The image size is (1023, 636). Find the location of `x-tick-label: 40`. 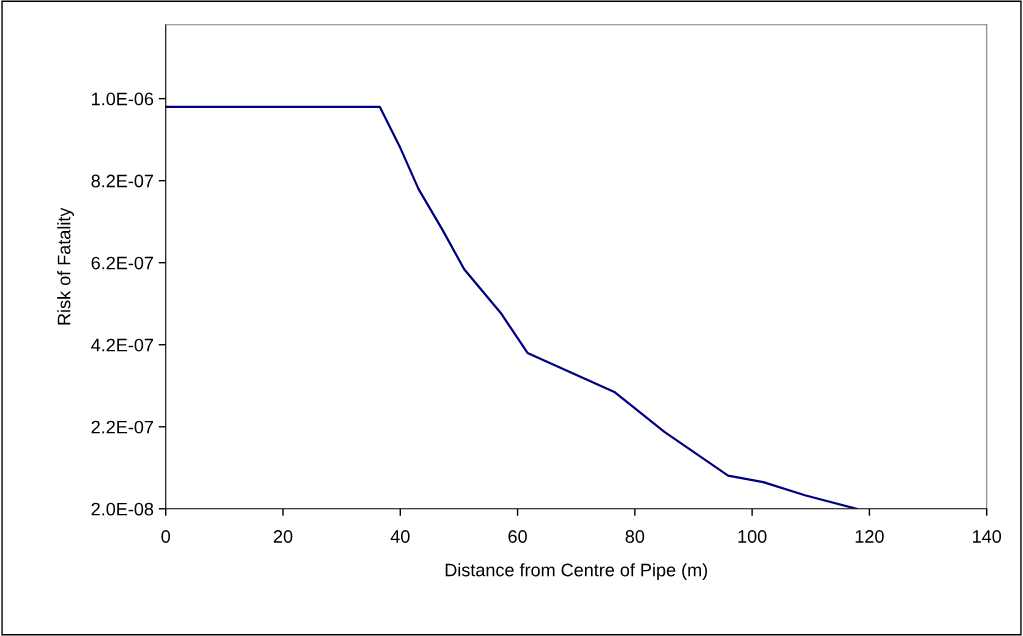

x-tick-label: 40 is located at coordinates (400, 536).